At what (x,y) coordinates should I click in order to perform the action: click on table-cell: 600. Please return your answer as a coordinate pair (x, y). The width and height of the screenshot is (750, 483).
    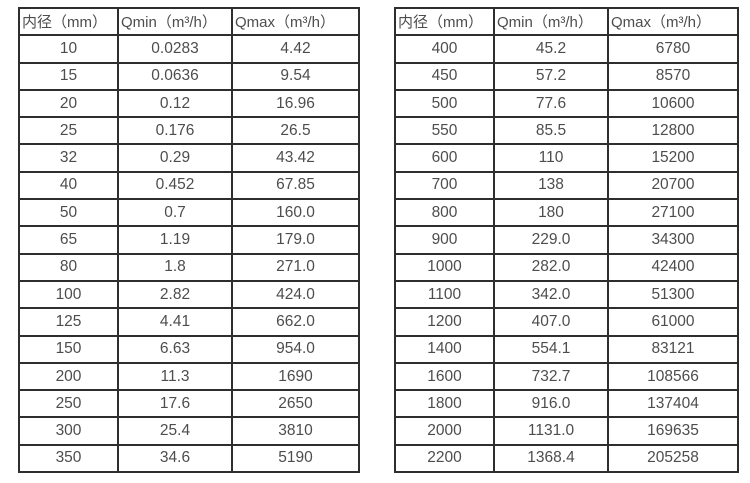
    Looking at the image, I should click on (444, 158).